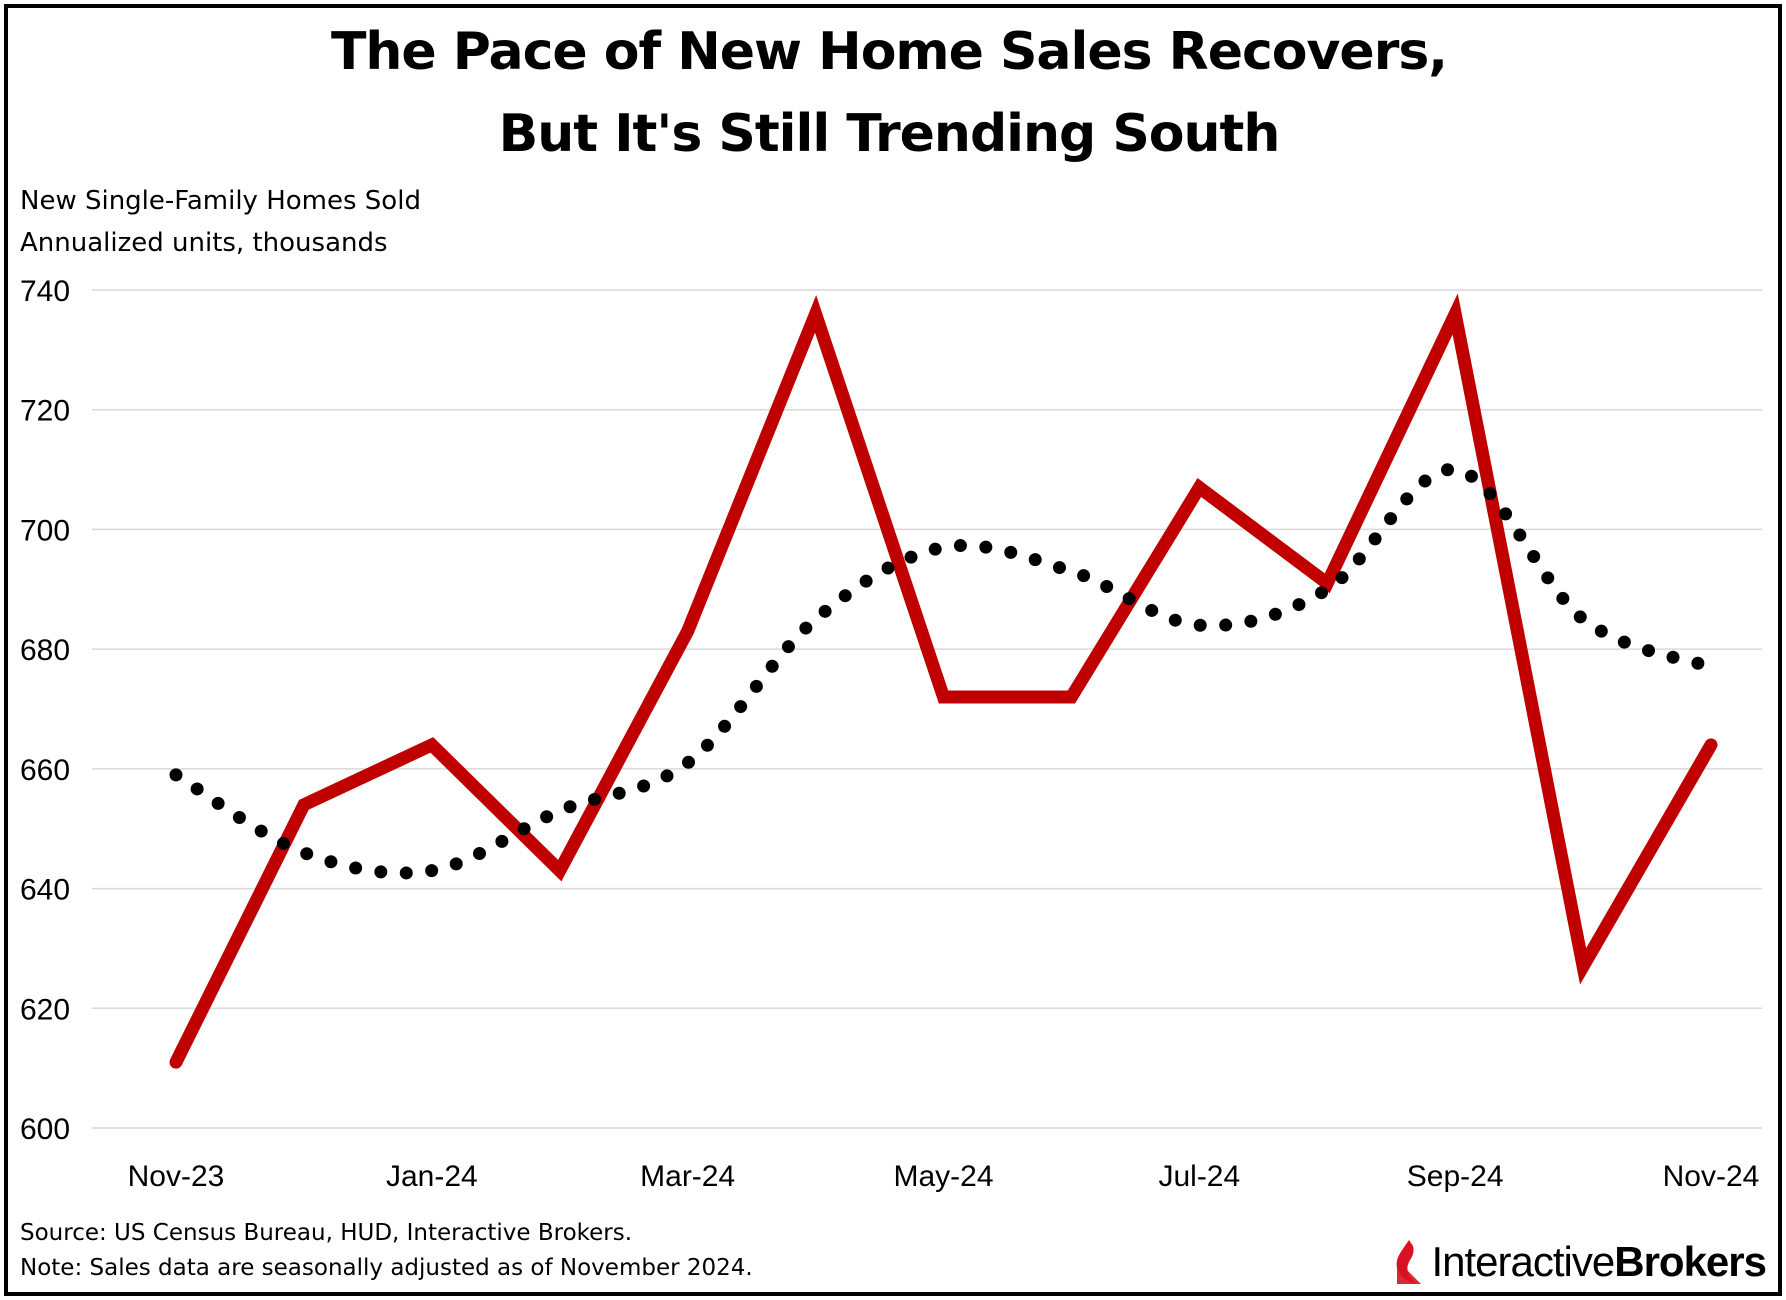  I want to click on x-tick-label: May-24, so click(943, 1176).